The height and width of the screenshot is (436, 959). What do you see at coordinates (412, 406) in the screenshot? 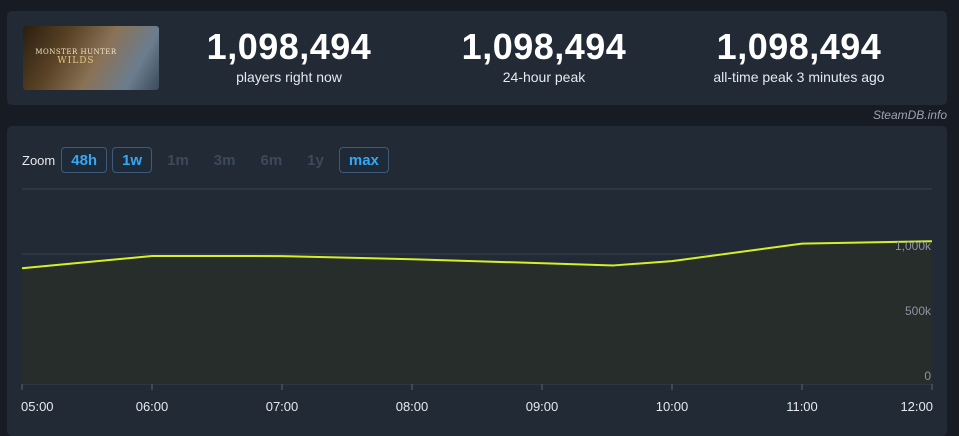
I see `x-tick-label: 08:00` at bounding box center [412, 406].